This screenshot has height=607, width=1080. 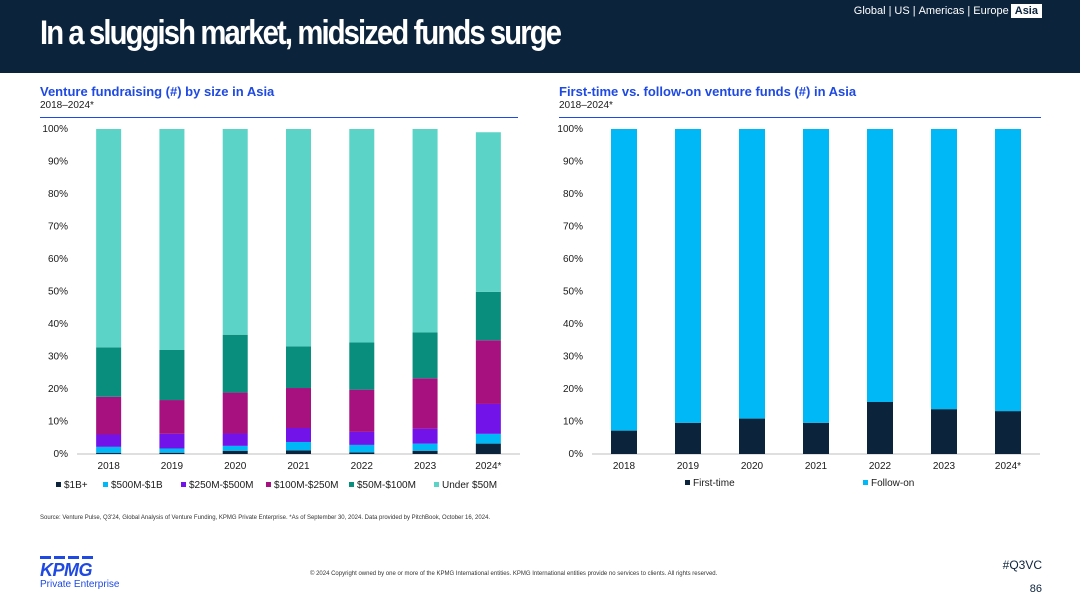 What do you see at coordinates (61, 454) in the screenshot?
I see `left-ytick-label: 0%` at bounding box center [61, 454].